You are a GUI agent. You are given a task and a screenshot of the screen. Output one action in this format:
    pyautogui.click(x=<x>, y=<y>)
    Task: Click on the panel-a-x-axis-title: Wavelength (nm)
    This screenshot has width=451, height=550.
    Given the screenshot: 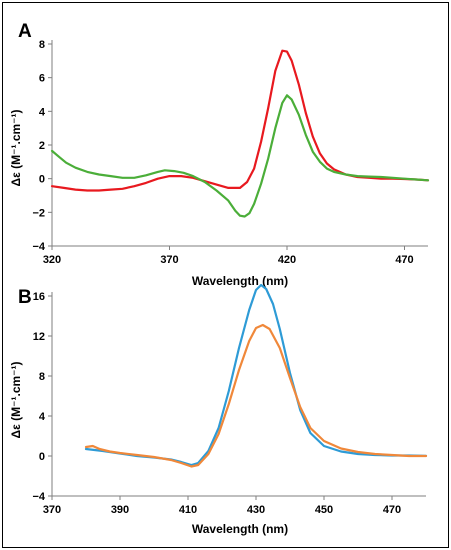 What is the action you would take?
    pyautogui.click(x=240, y=281)
    